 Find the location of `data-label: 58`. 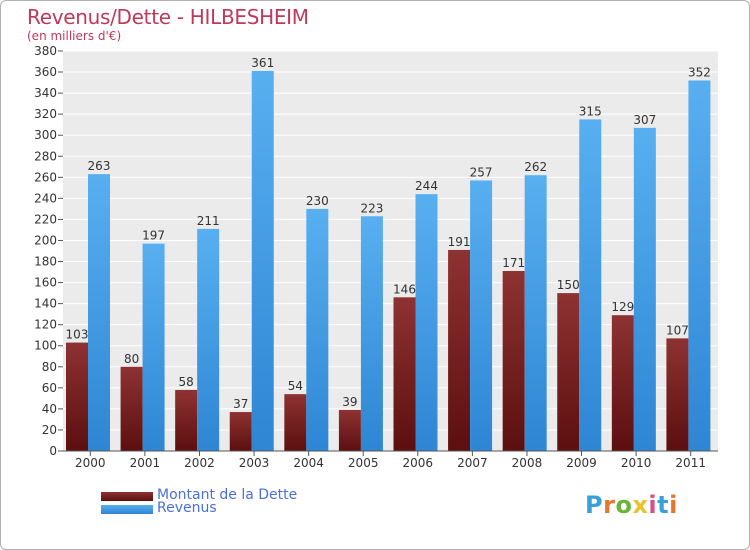

data-label: 58 is located at coordinates (186, 382).